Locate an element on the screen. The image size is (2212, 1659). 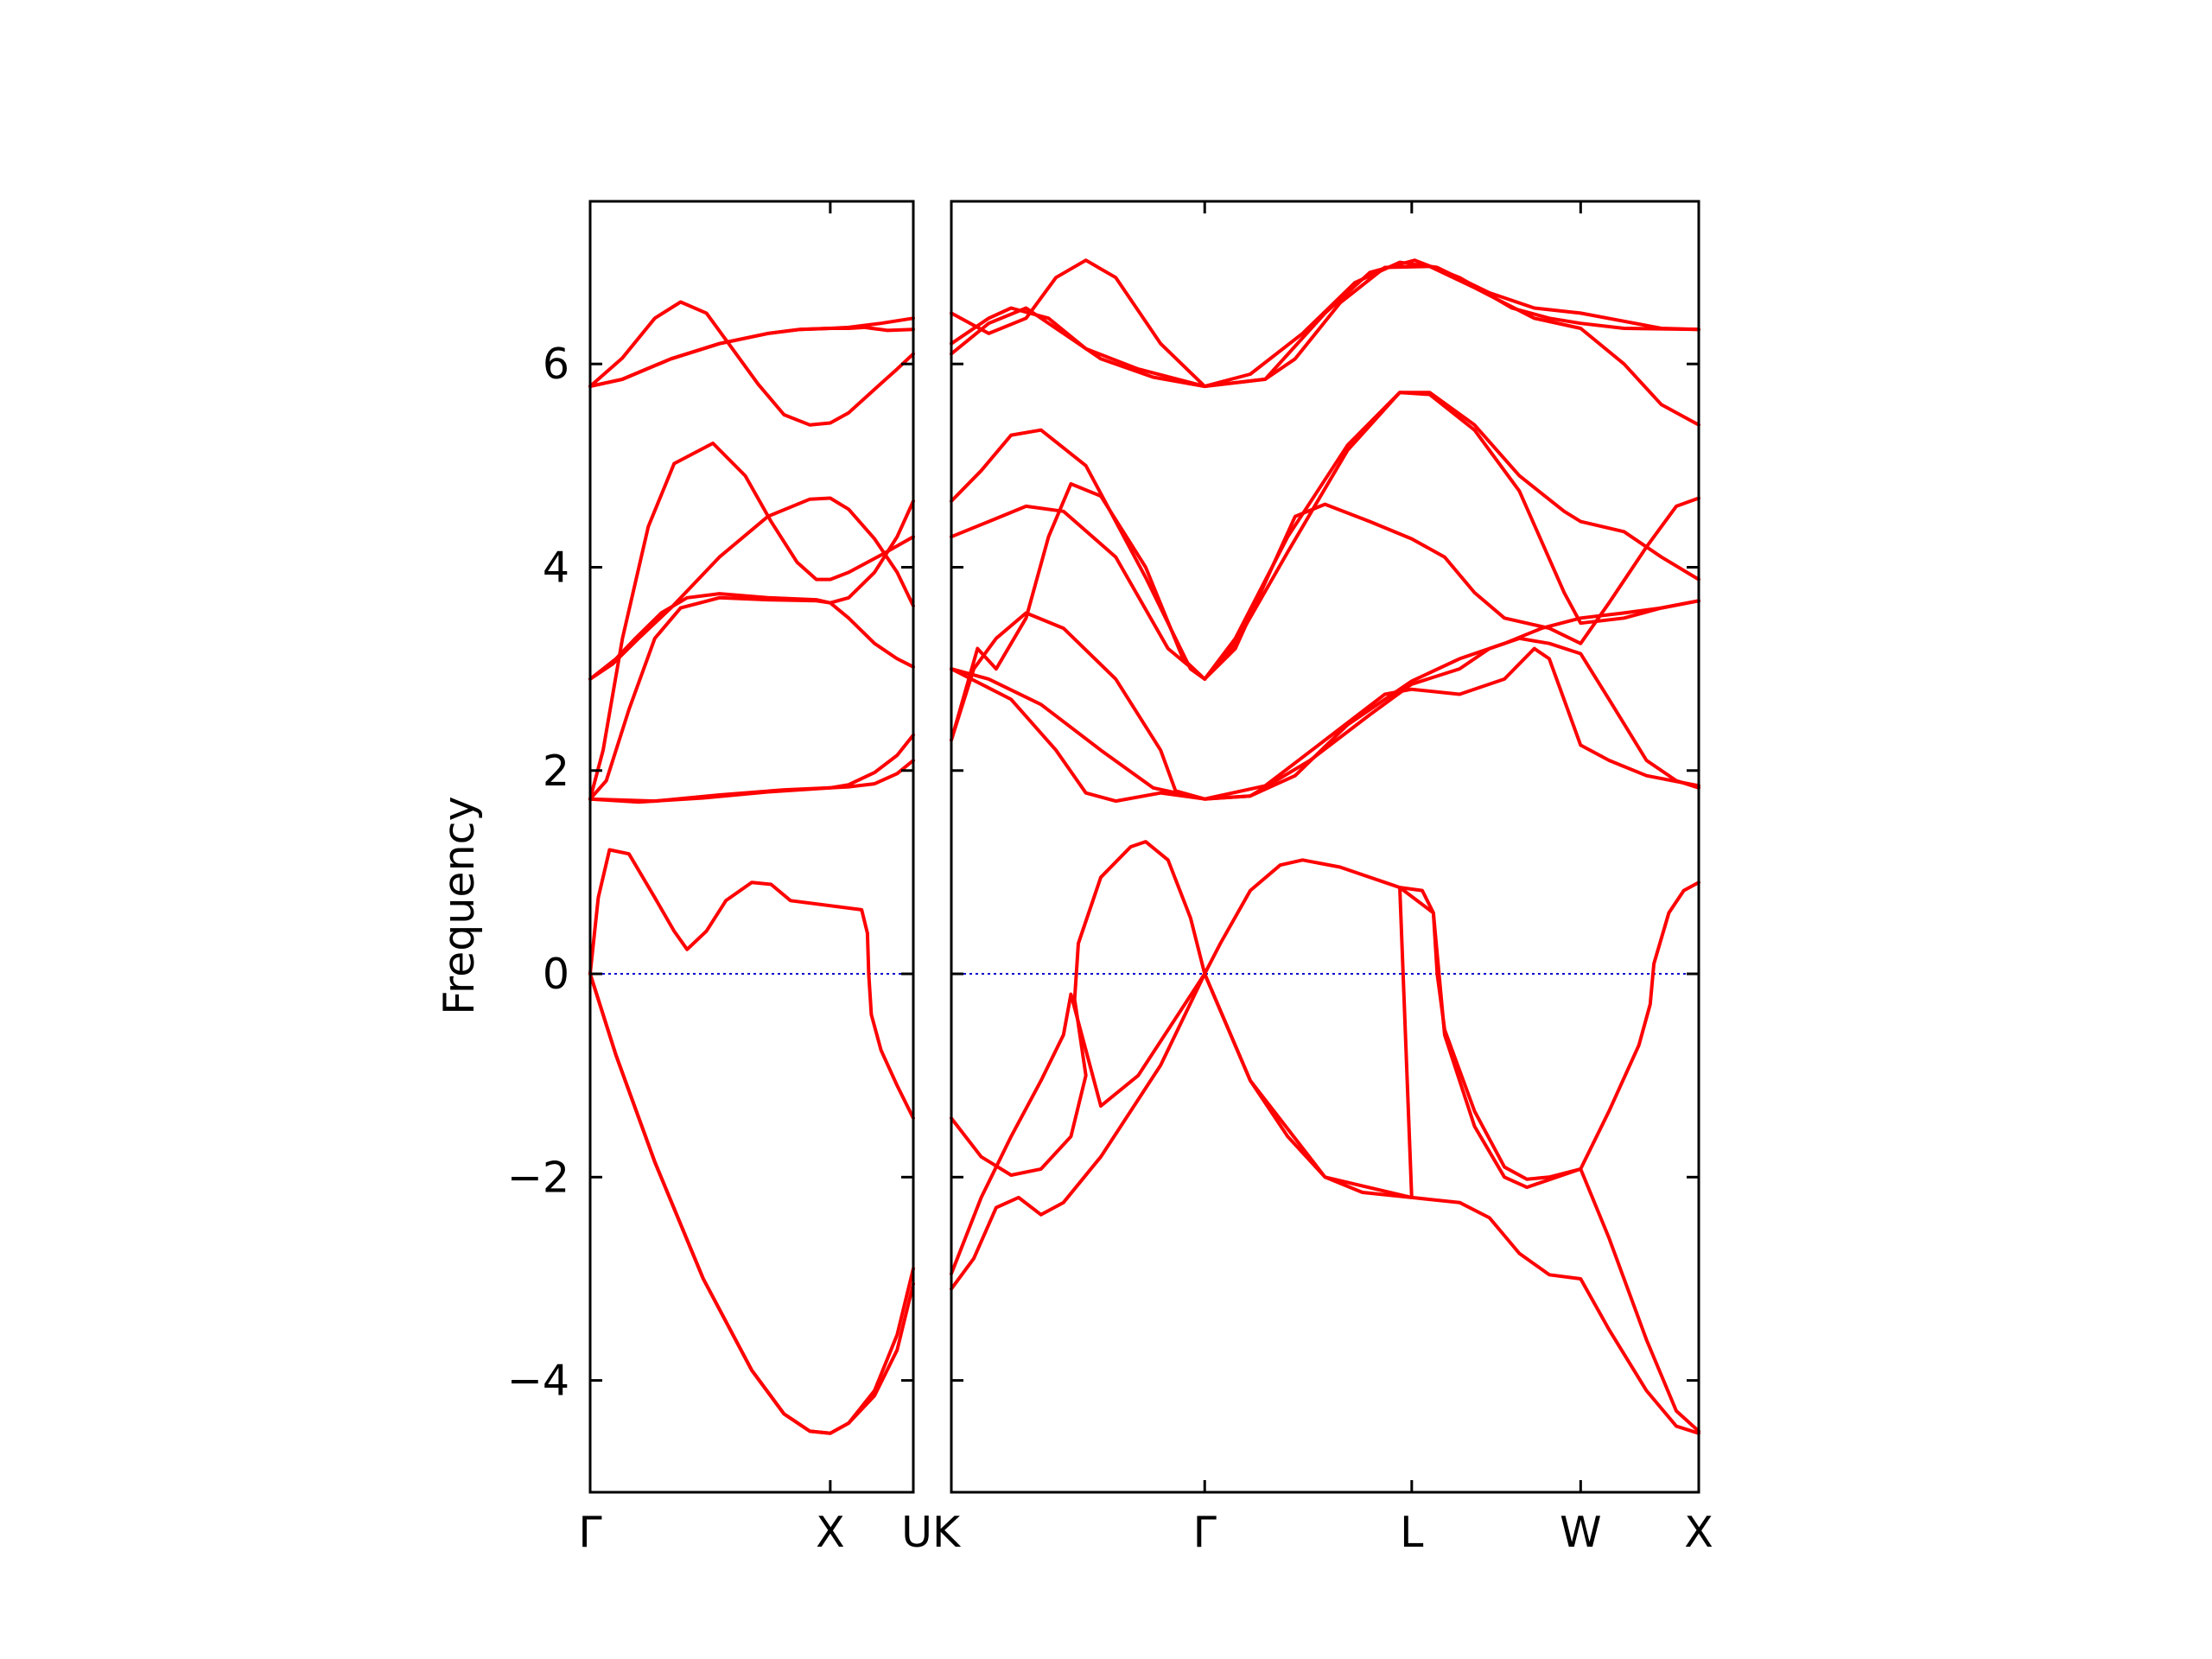
y-tick-label: −2 is located at coordinates (538, 1177).